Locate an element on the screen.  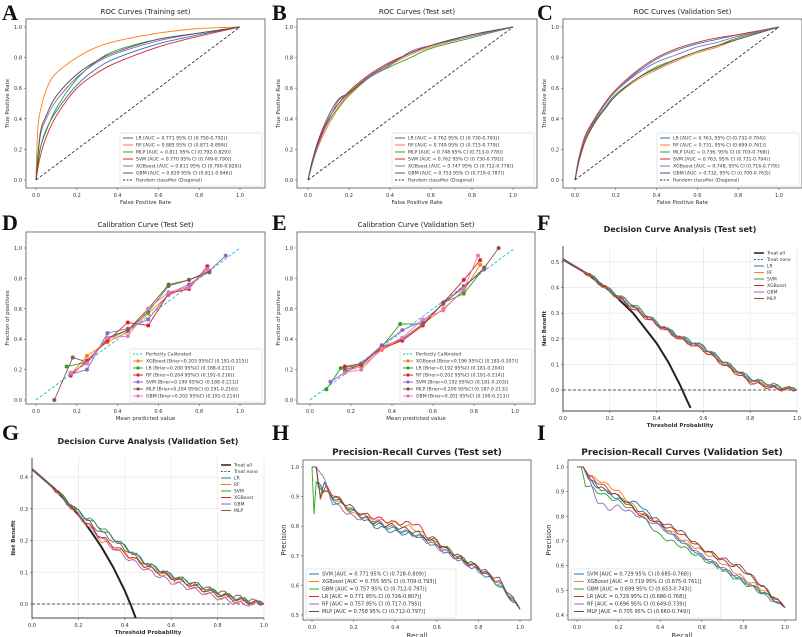
y-tick-label: 0.3 is located at coordinates (555, 314).